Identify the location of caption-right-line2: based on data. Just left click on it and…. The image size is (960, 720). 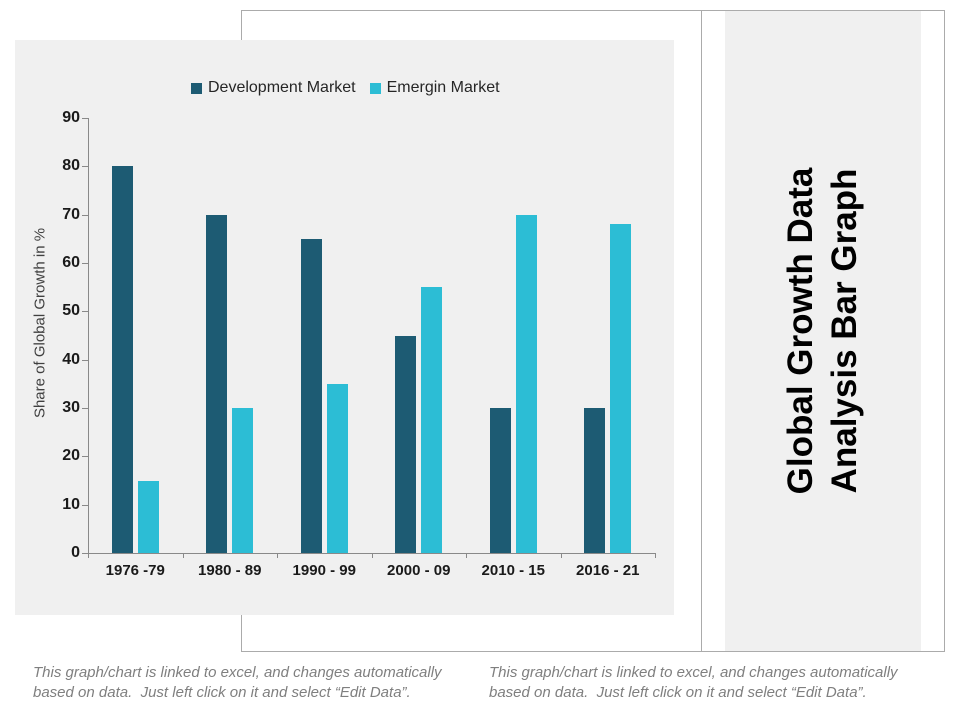
(678, 692).